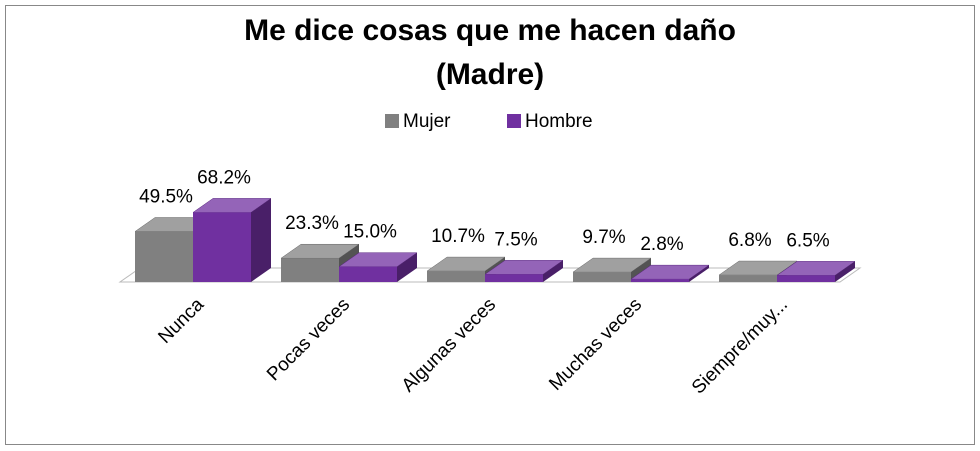 This screenshot has width=980, height=451. What do you see at coordinates (661, 244) in the screenshot?
I see `value-label: 2.8%` at bounding box center [661, 244].